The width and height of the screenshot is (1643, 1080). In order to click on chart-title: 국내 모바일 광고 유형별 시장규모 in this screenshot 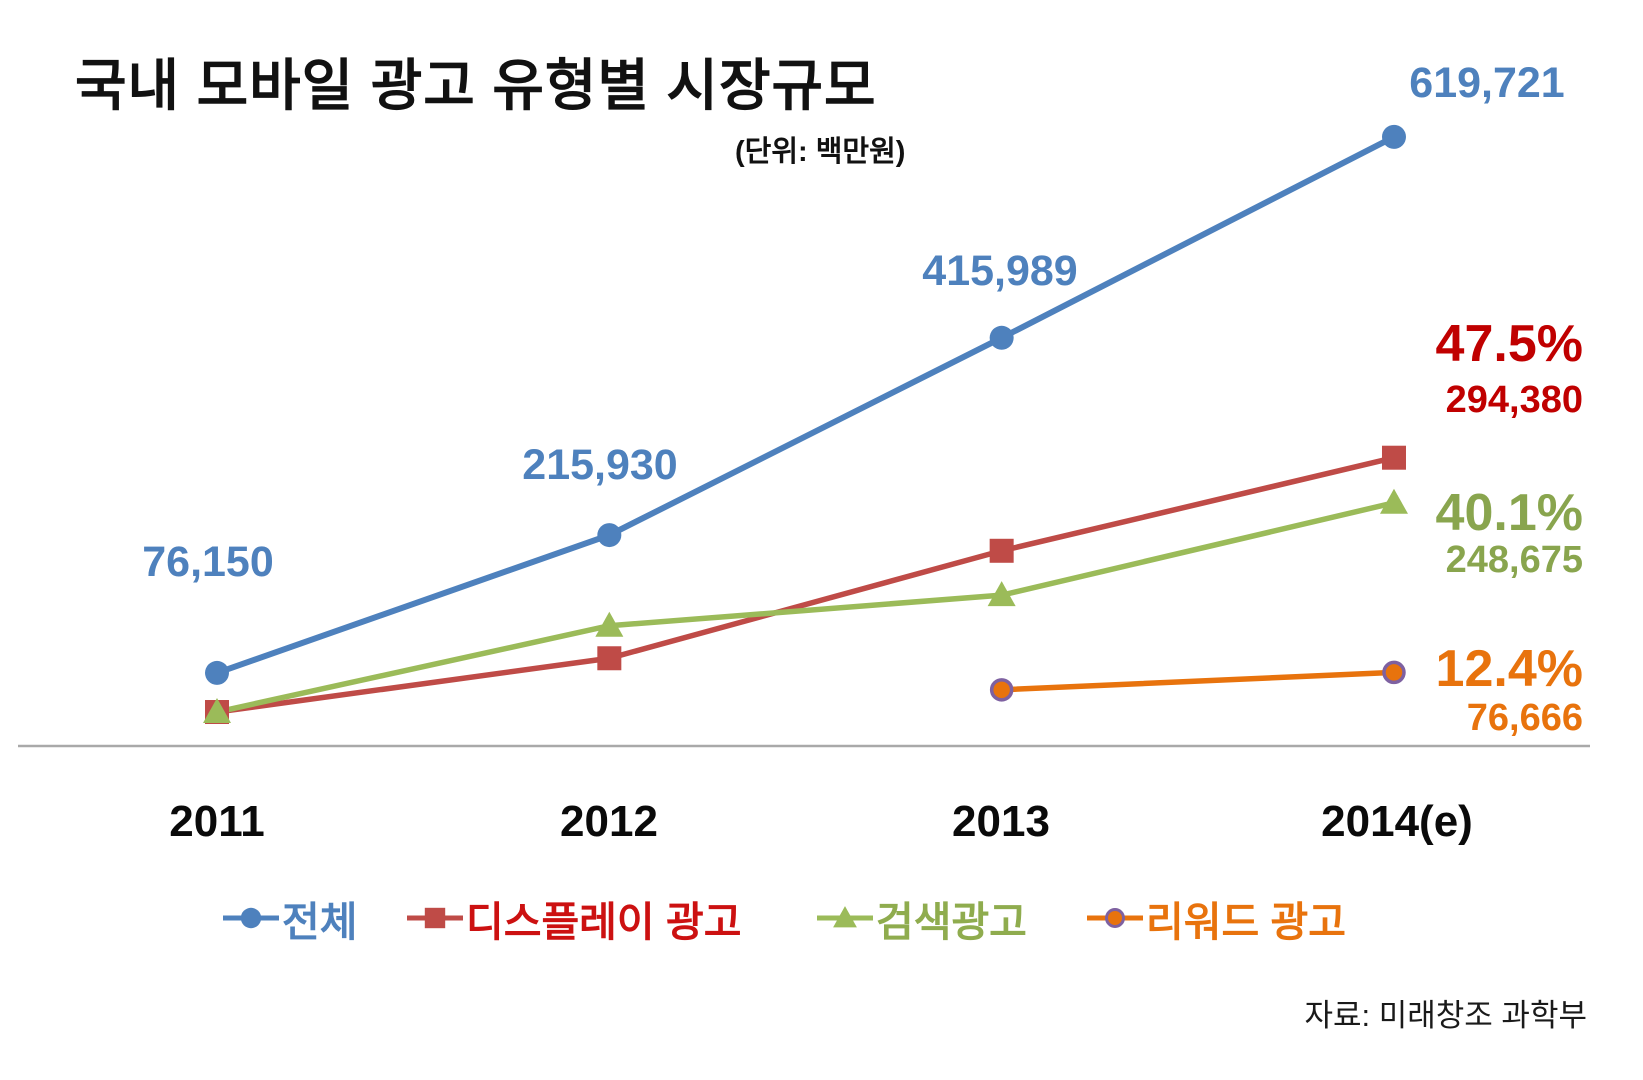, I will do `click(476, 85)`.